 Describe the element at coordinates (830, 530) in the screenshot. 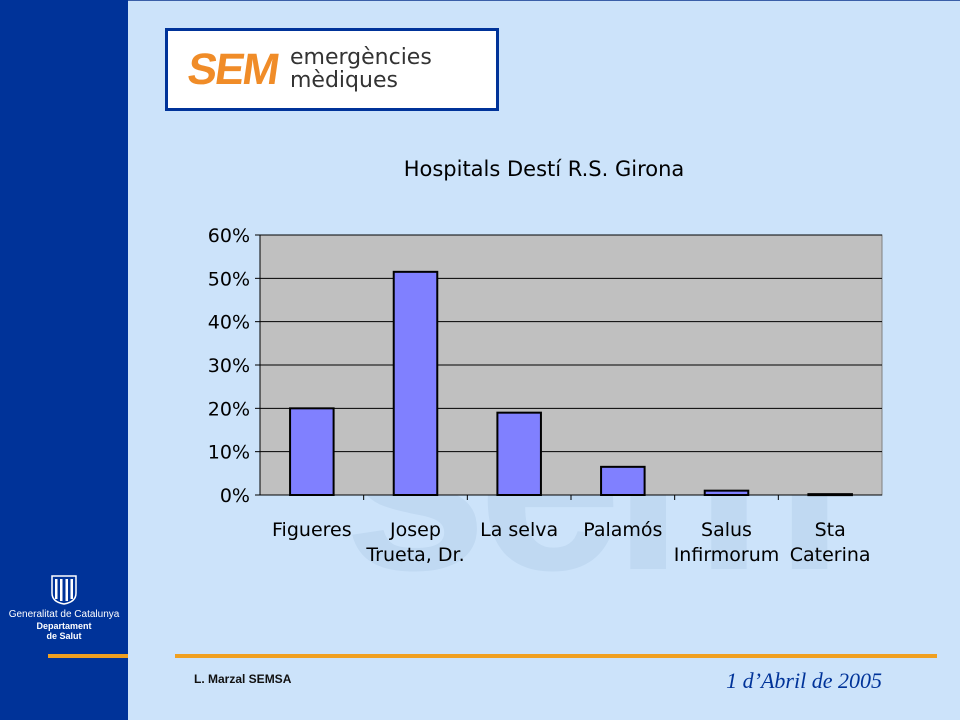

I see `x-tick-label: Sta` at that location.